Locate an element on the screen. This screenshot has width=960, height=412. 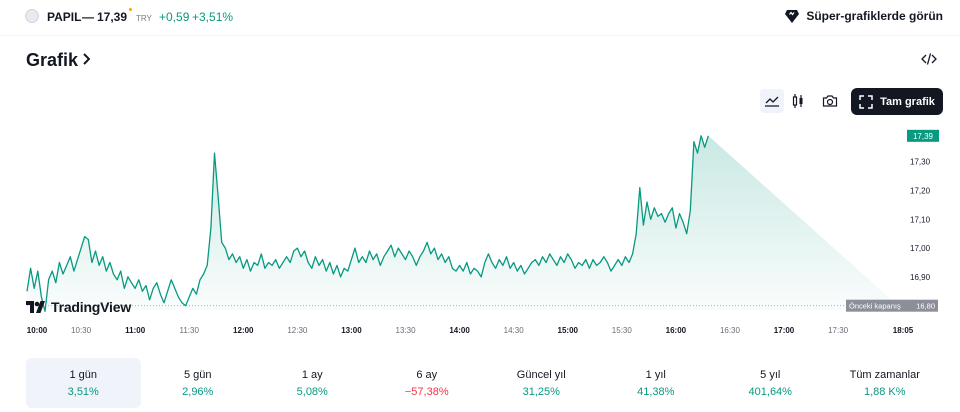
range-tab: Güncel yıl 31,25% is located at coordinates (541, 383).